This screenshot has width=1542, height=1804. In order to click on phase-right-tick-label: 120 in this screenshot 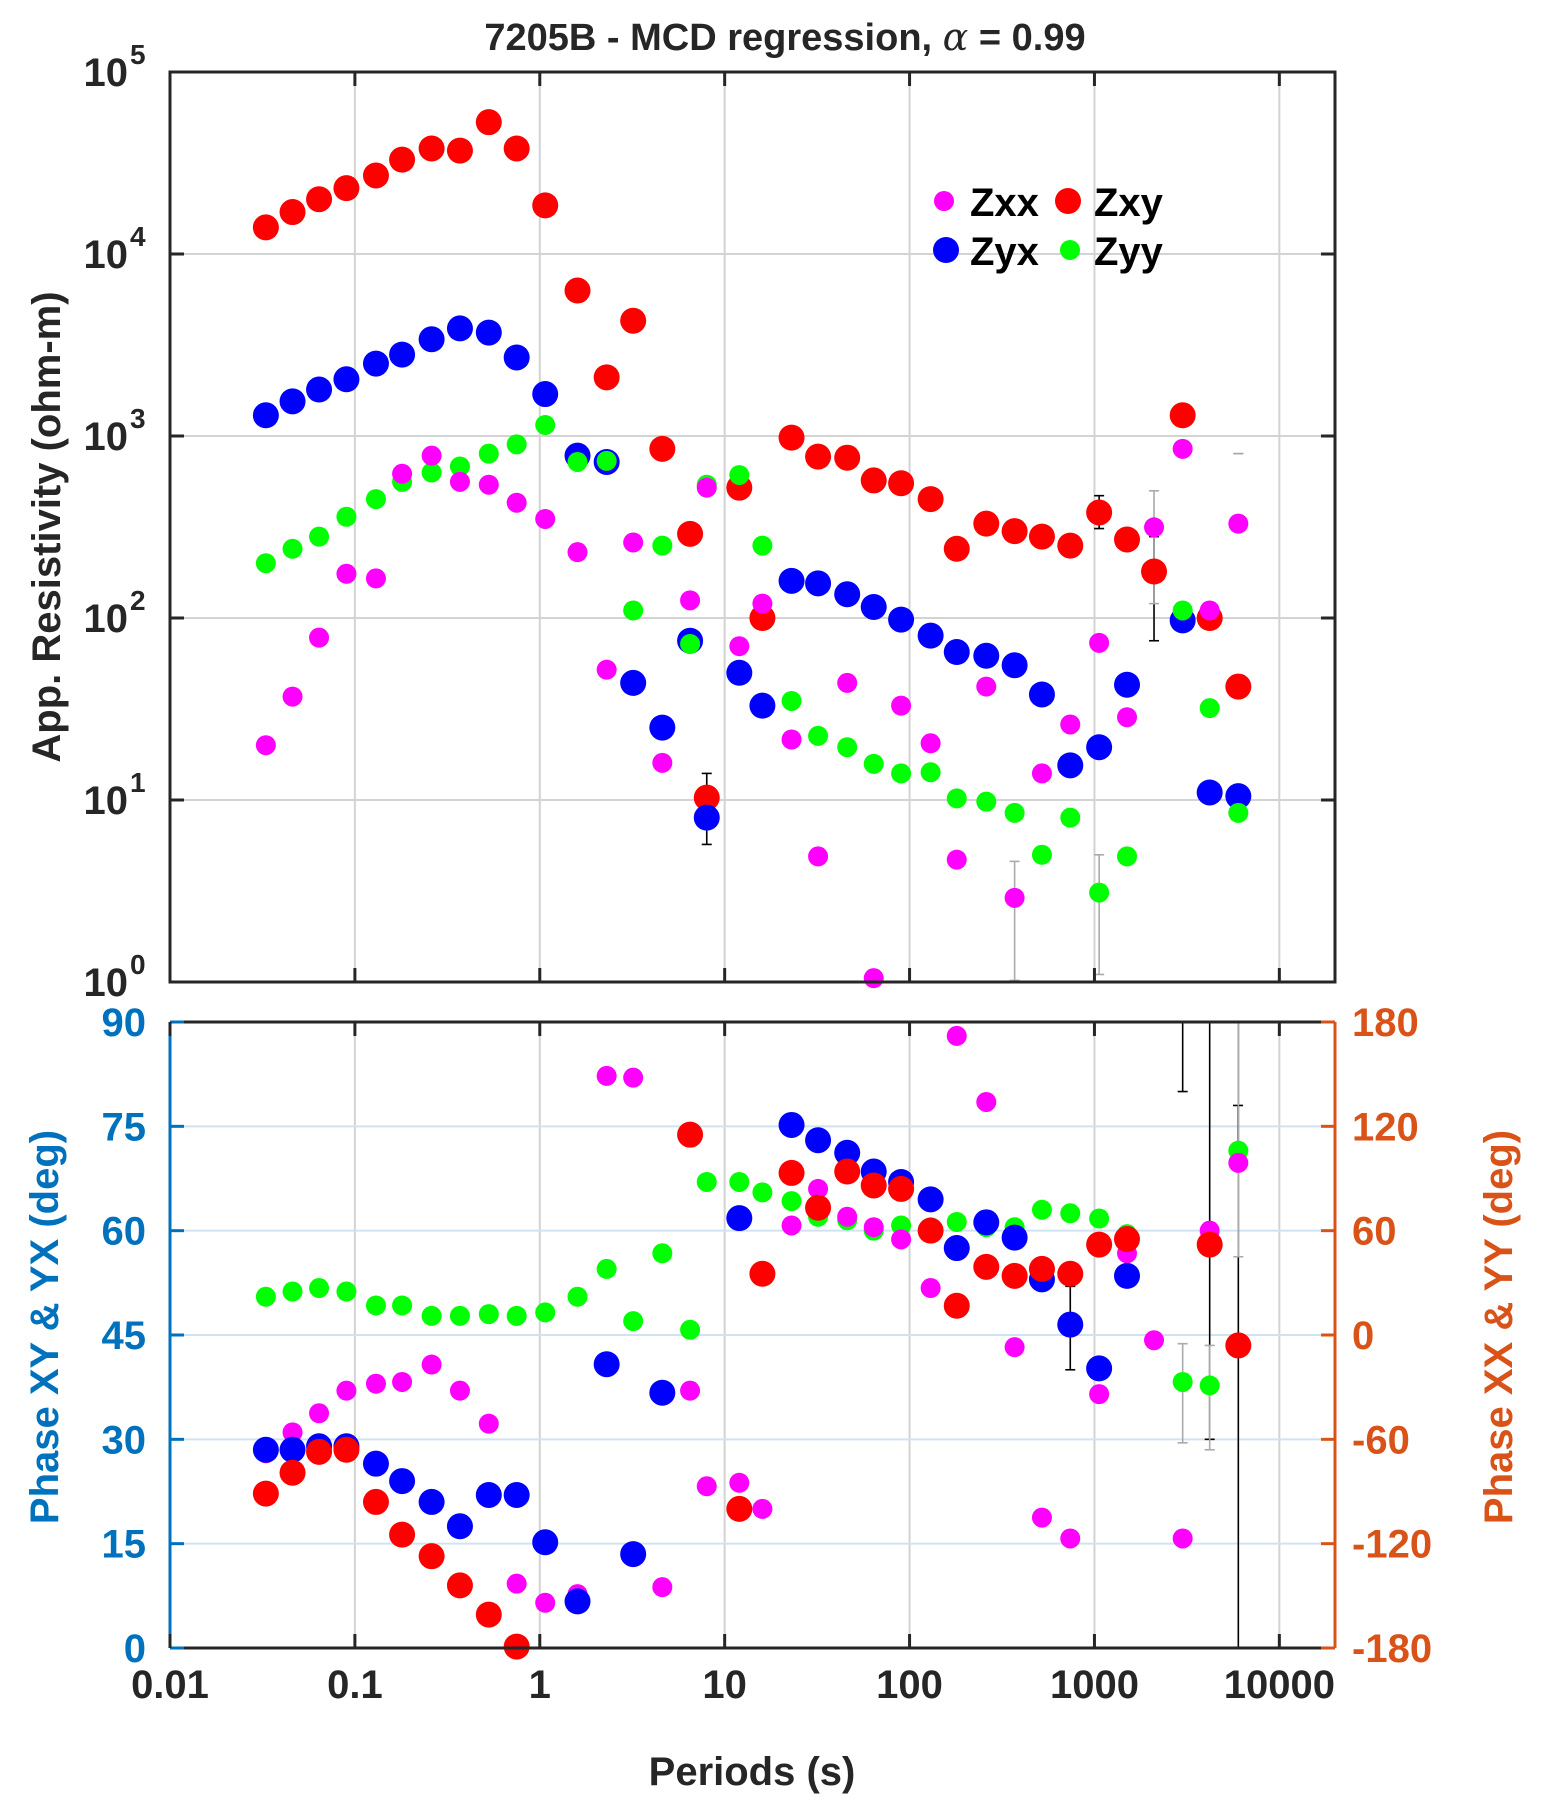, I will do `click(1385, 1127)`.